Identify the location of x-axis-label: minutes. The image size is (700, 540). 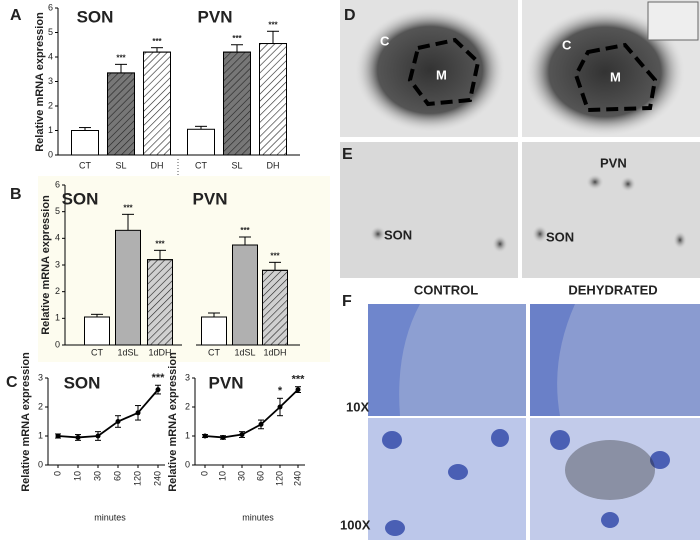
(110, 517).